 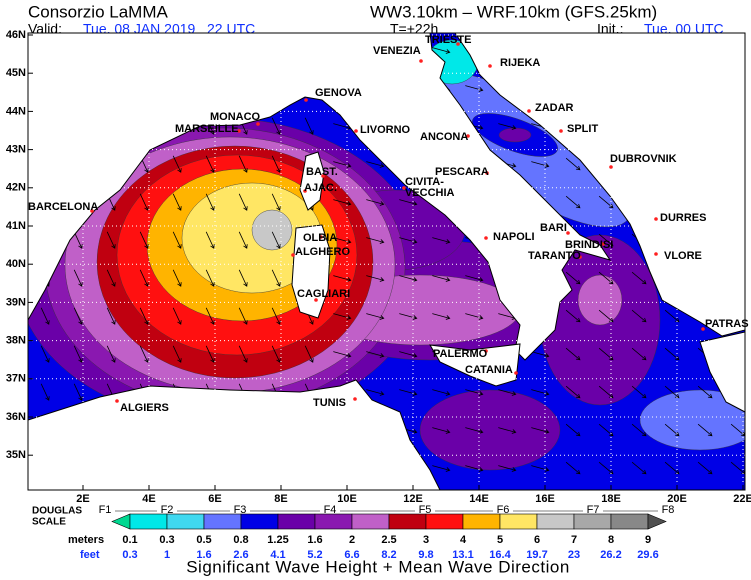 What do you see at coordinates (129, 540) in the screenshot?
I see `meters-value: 0.1` at bounding box center [129, 540].